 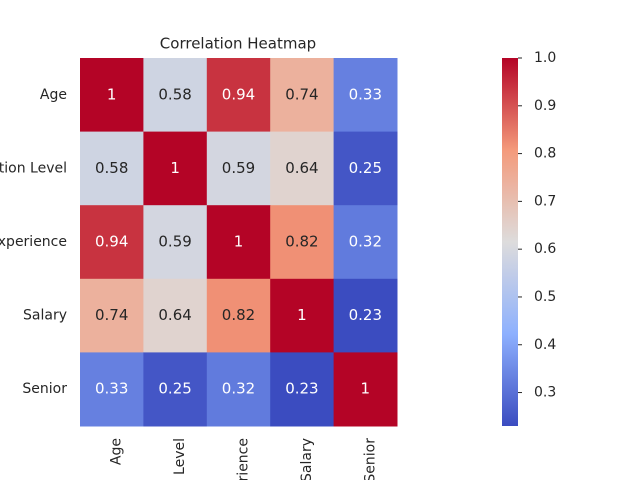 What do you see at coordinates (33, 168) in the screenshot?
I see `y-tick-label: ation Level` at bounding box center [33, 168].